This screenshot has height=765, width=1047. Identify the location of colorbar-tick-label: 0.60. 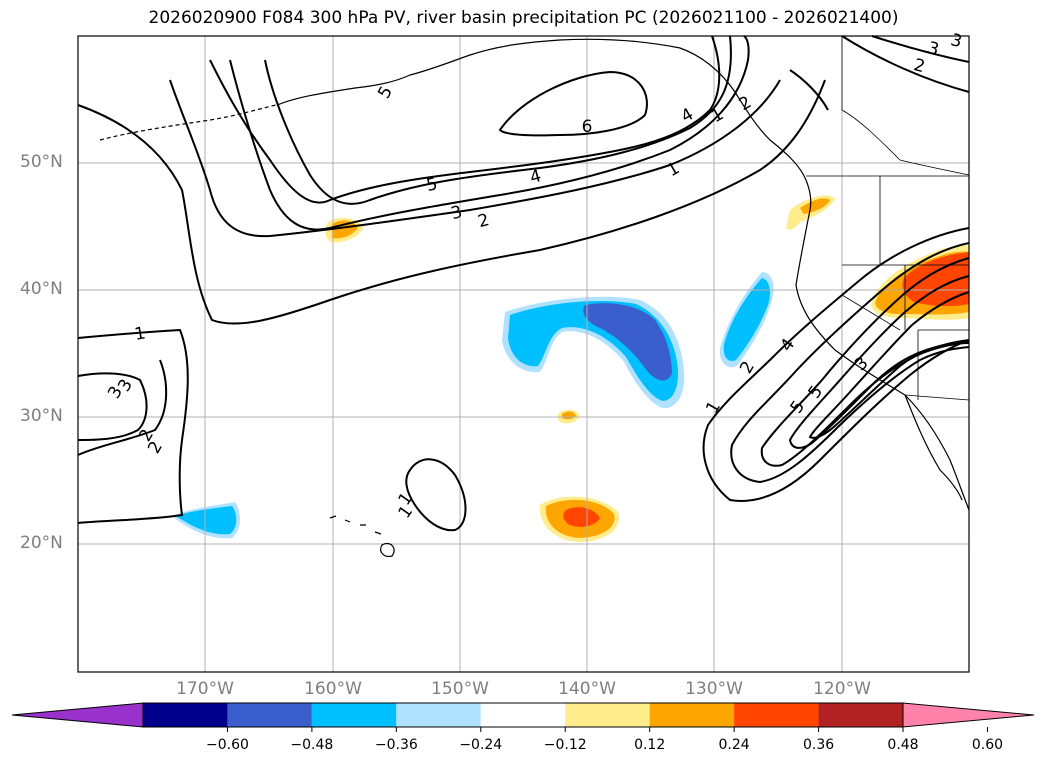
(987, 745).